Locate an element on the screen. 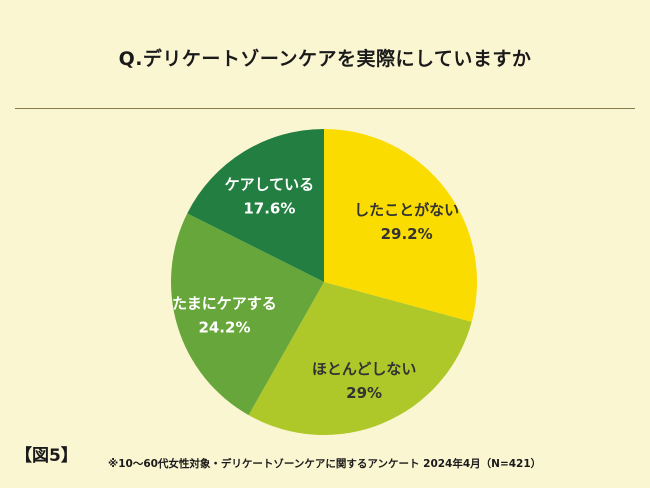 The height and width of the screenshot is (488, 650). chart-title: Q.デリケートゾーンケアを実際にしていますか is located at coordinates (325, 59).